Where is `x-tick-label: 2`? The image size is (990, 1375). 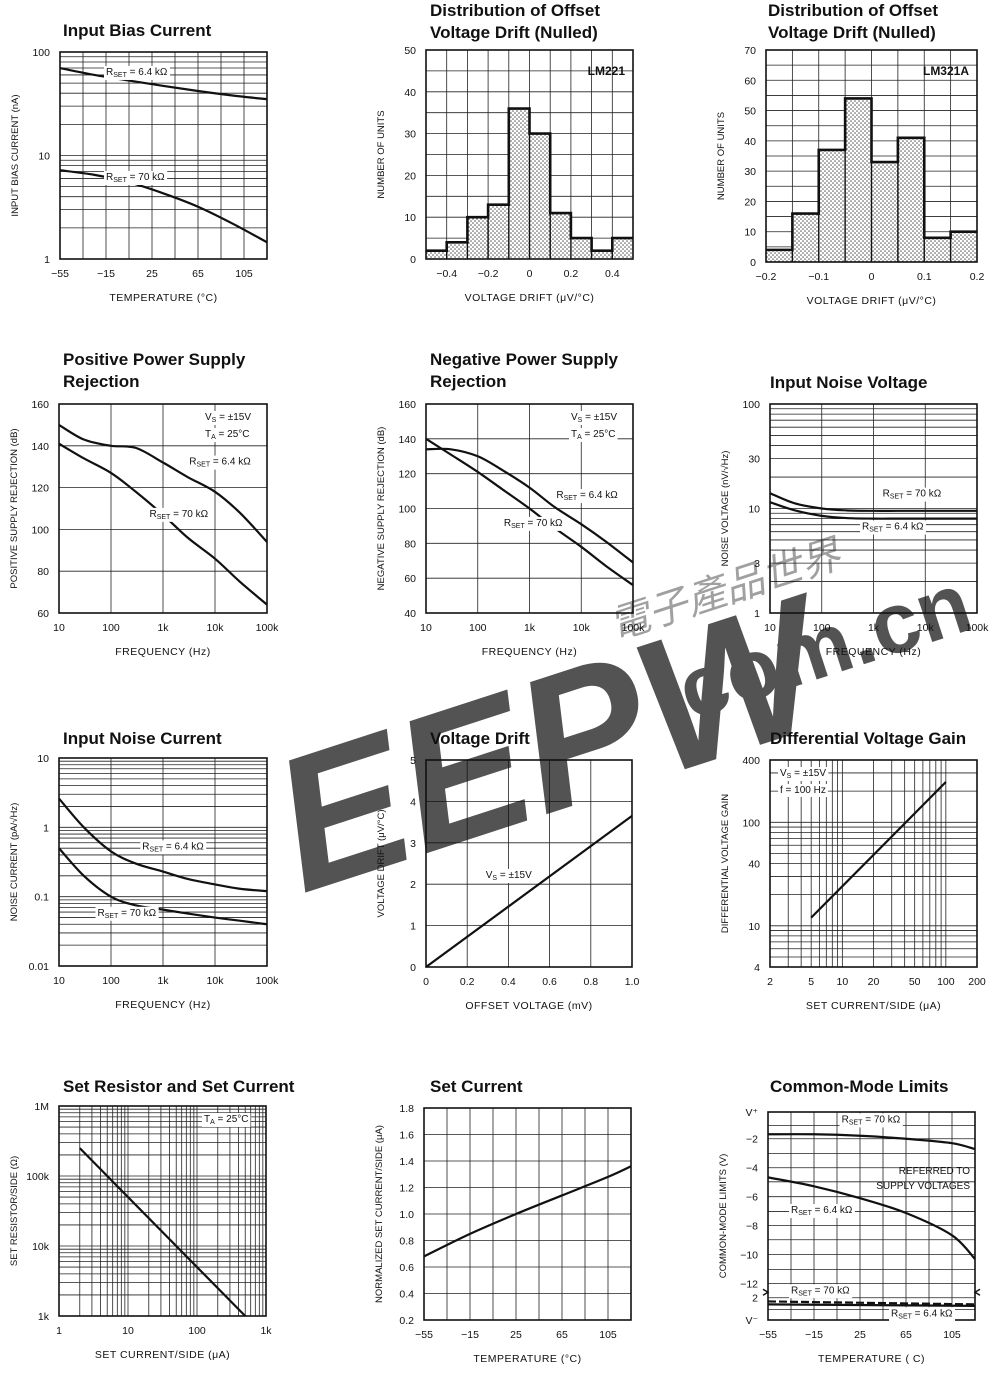
x-tick-label: 2 is located at coordinates (770, 982).